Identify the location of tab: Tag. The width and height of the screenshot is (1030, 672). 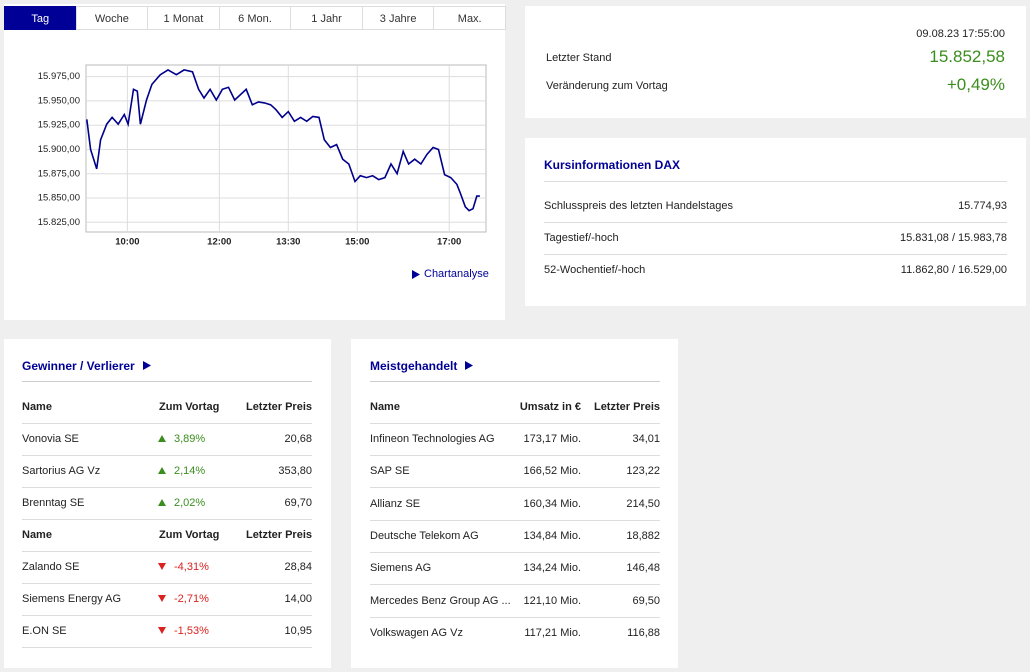
(40, 18).